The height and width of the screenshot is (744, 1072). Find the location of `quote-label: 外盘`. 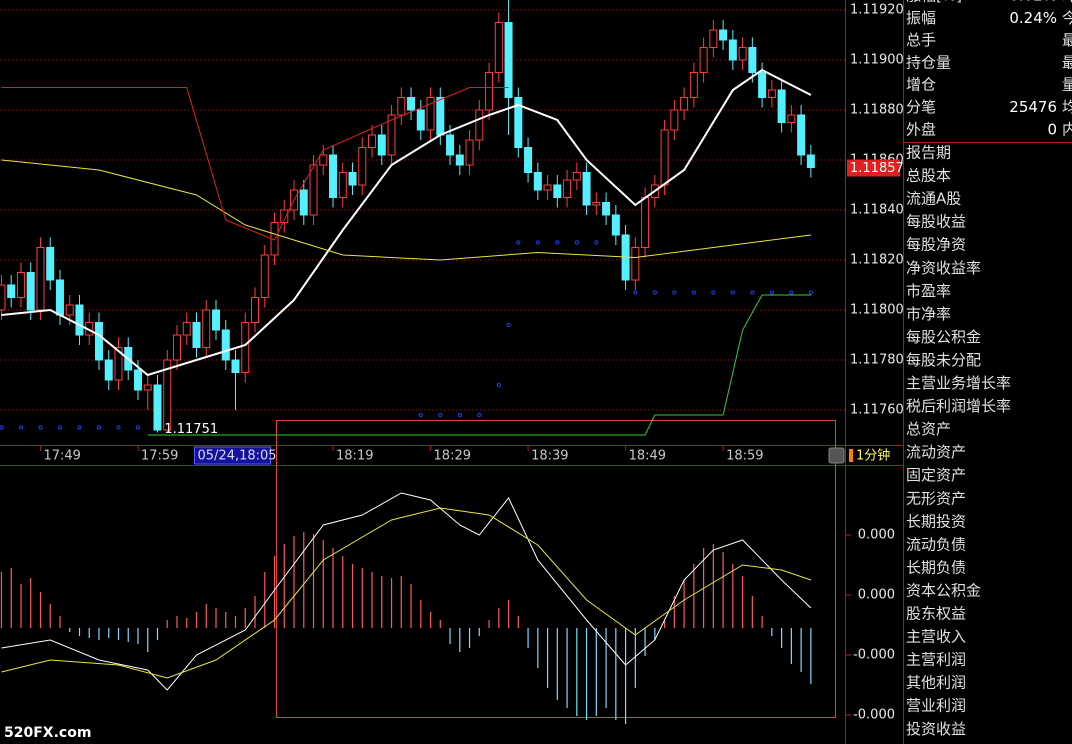

quote-label: 外盘 is located at coordinates (921, 129).